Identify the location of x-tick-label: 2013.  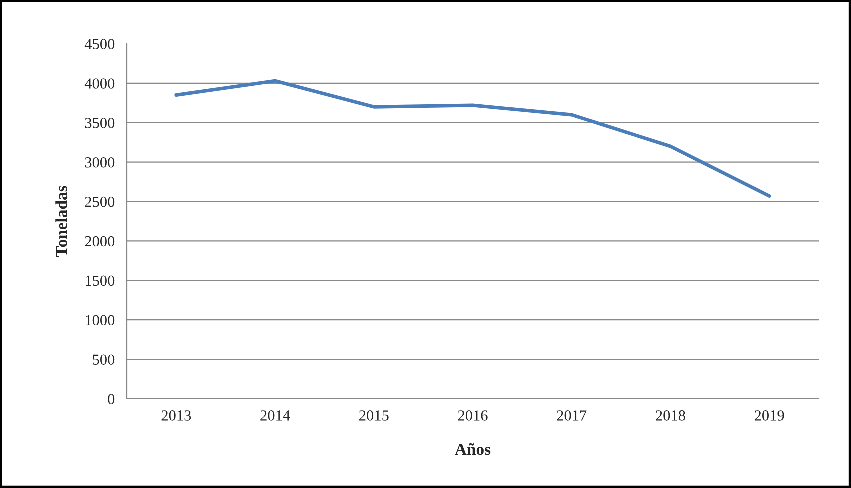
(177, 415).